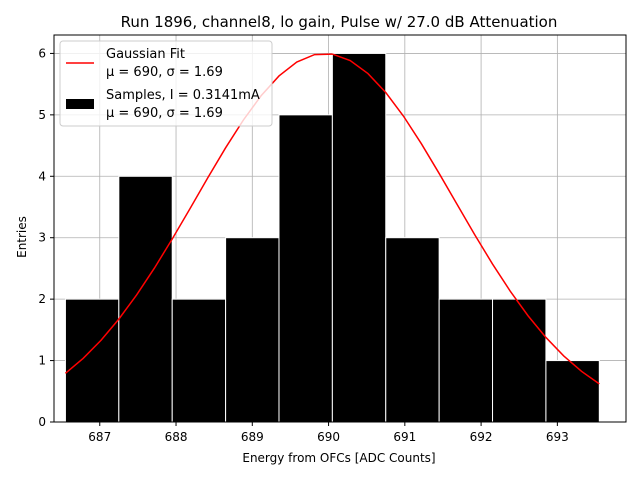 The width and height of the screenshot is (640, 480). Describe the element at coordinates (557, 437) in the screenshot. I see `x-tick-label: 693` at that location.